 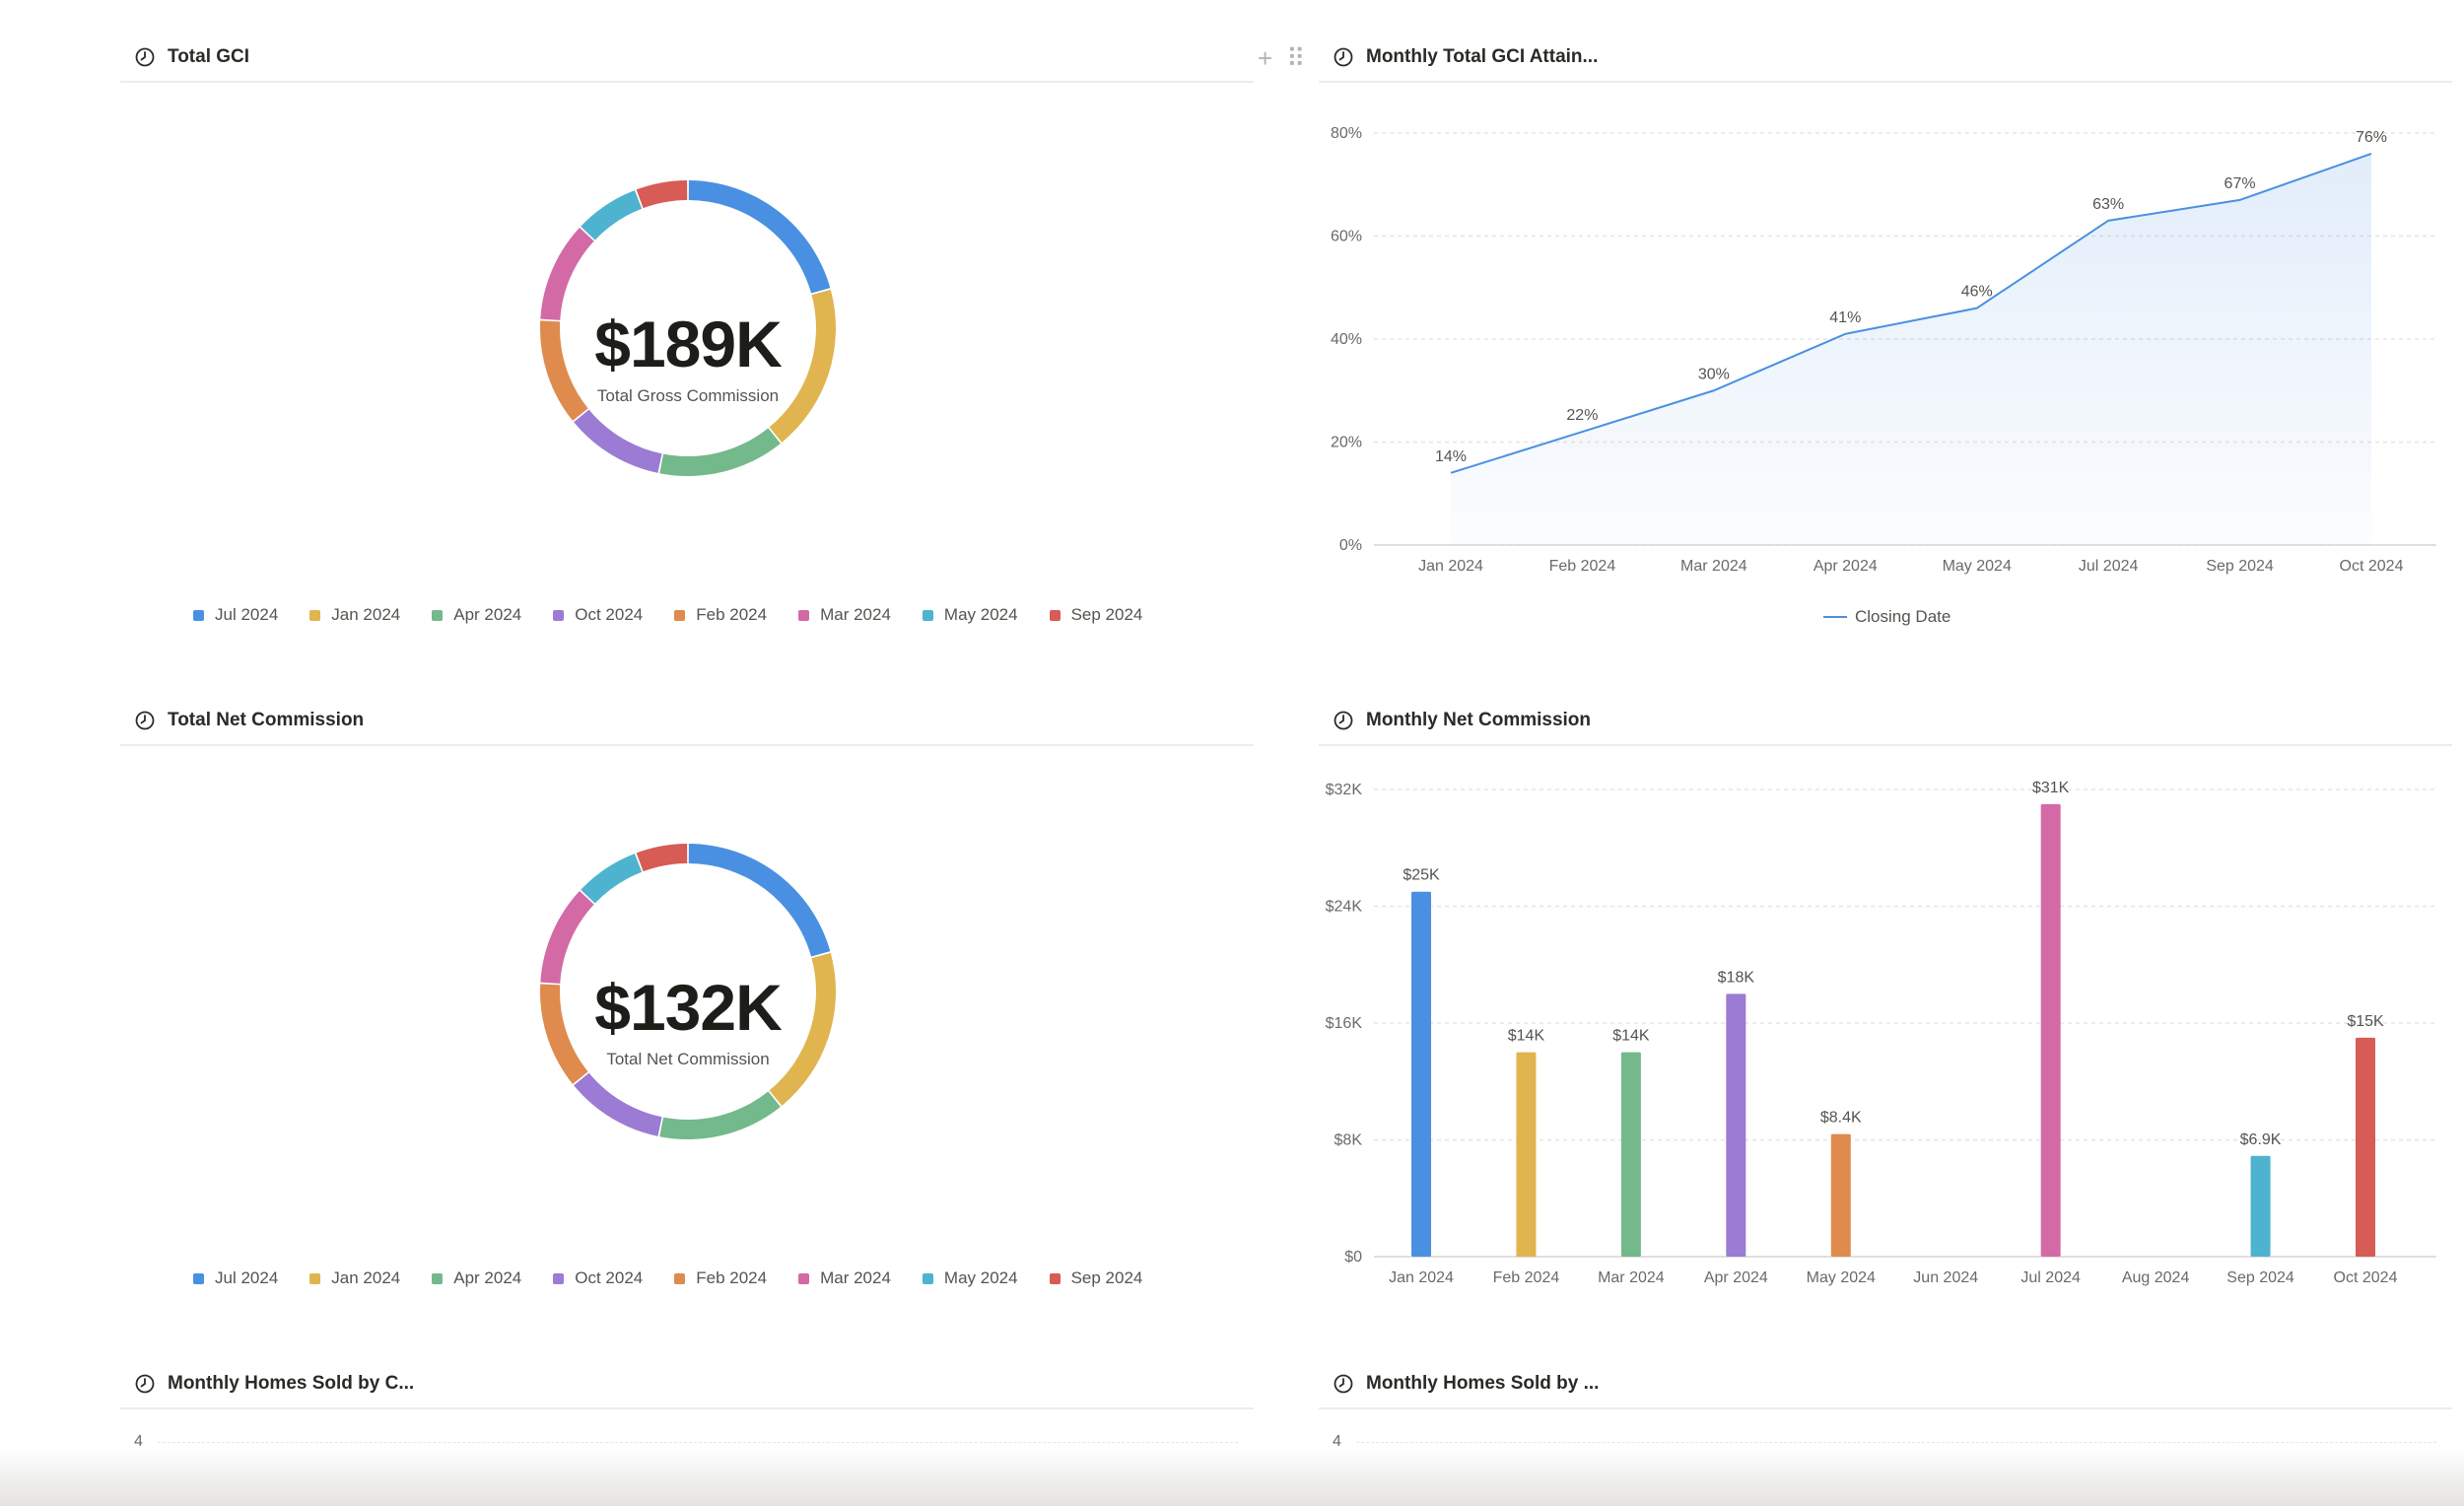 I want to click on y-axis-tick-label: 40%, so click(x=1346, y=339).